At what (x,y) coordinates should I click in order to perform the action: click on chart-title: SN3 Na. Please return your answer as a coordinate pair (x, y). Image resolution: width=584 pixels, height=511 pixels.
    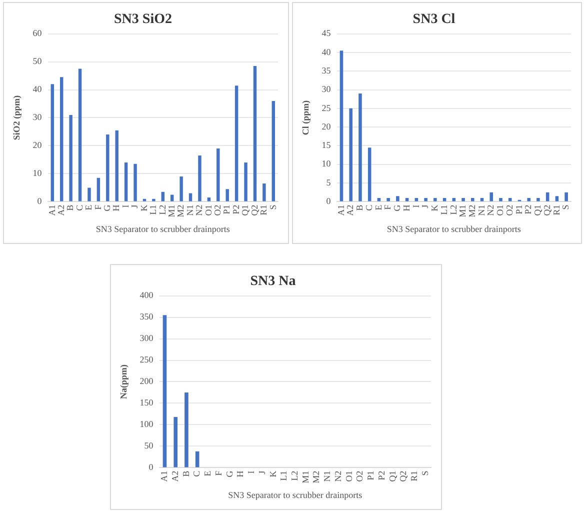
    Looking at the image, I should click on (273, 282).